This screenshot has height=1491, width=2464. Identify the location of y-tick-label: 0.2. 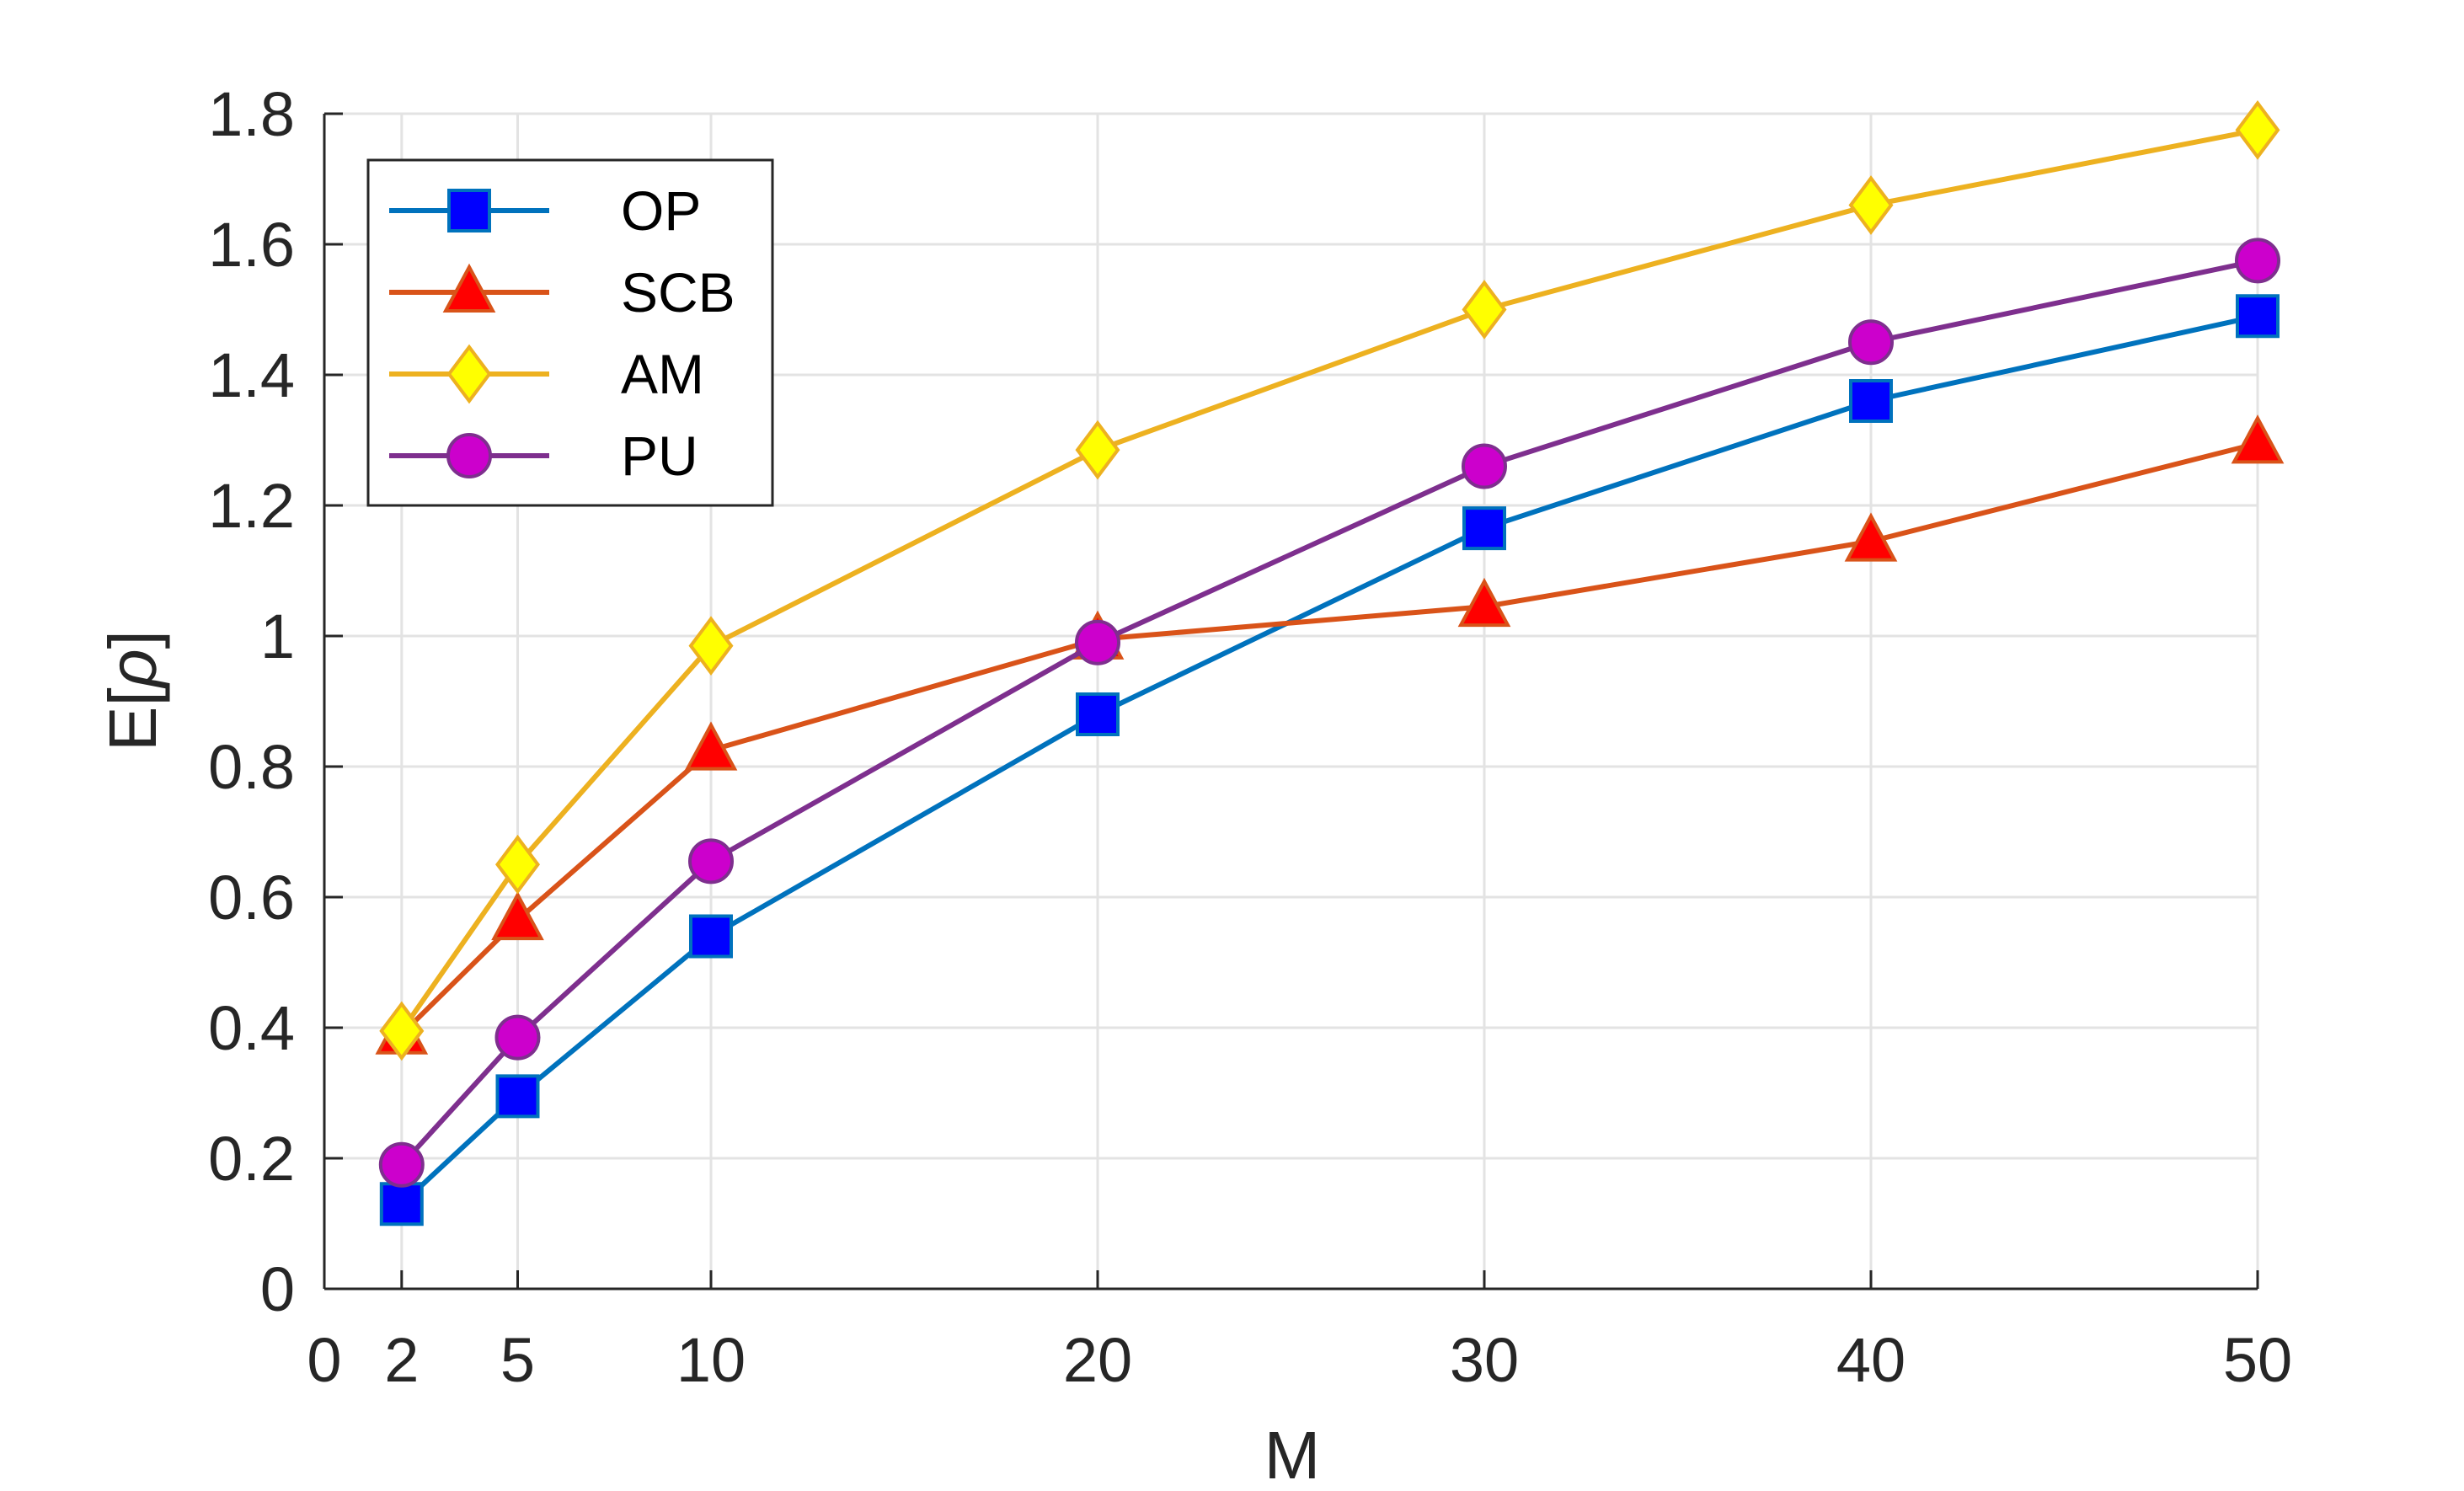
(252, 1159).